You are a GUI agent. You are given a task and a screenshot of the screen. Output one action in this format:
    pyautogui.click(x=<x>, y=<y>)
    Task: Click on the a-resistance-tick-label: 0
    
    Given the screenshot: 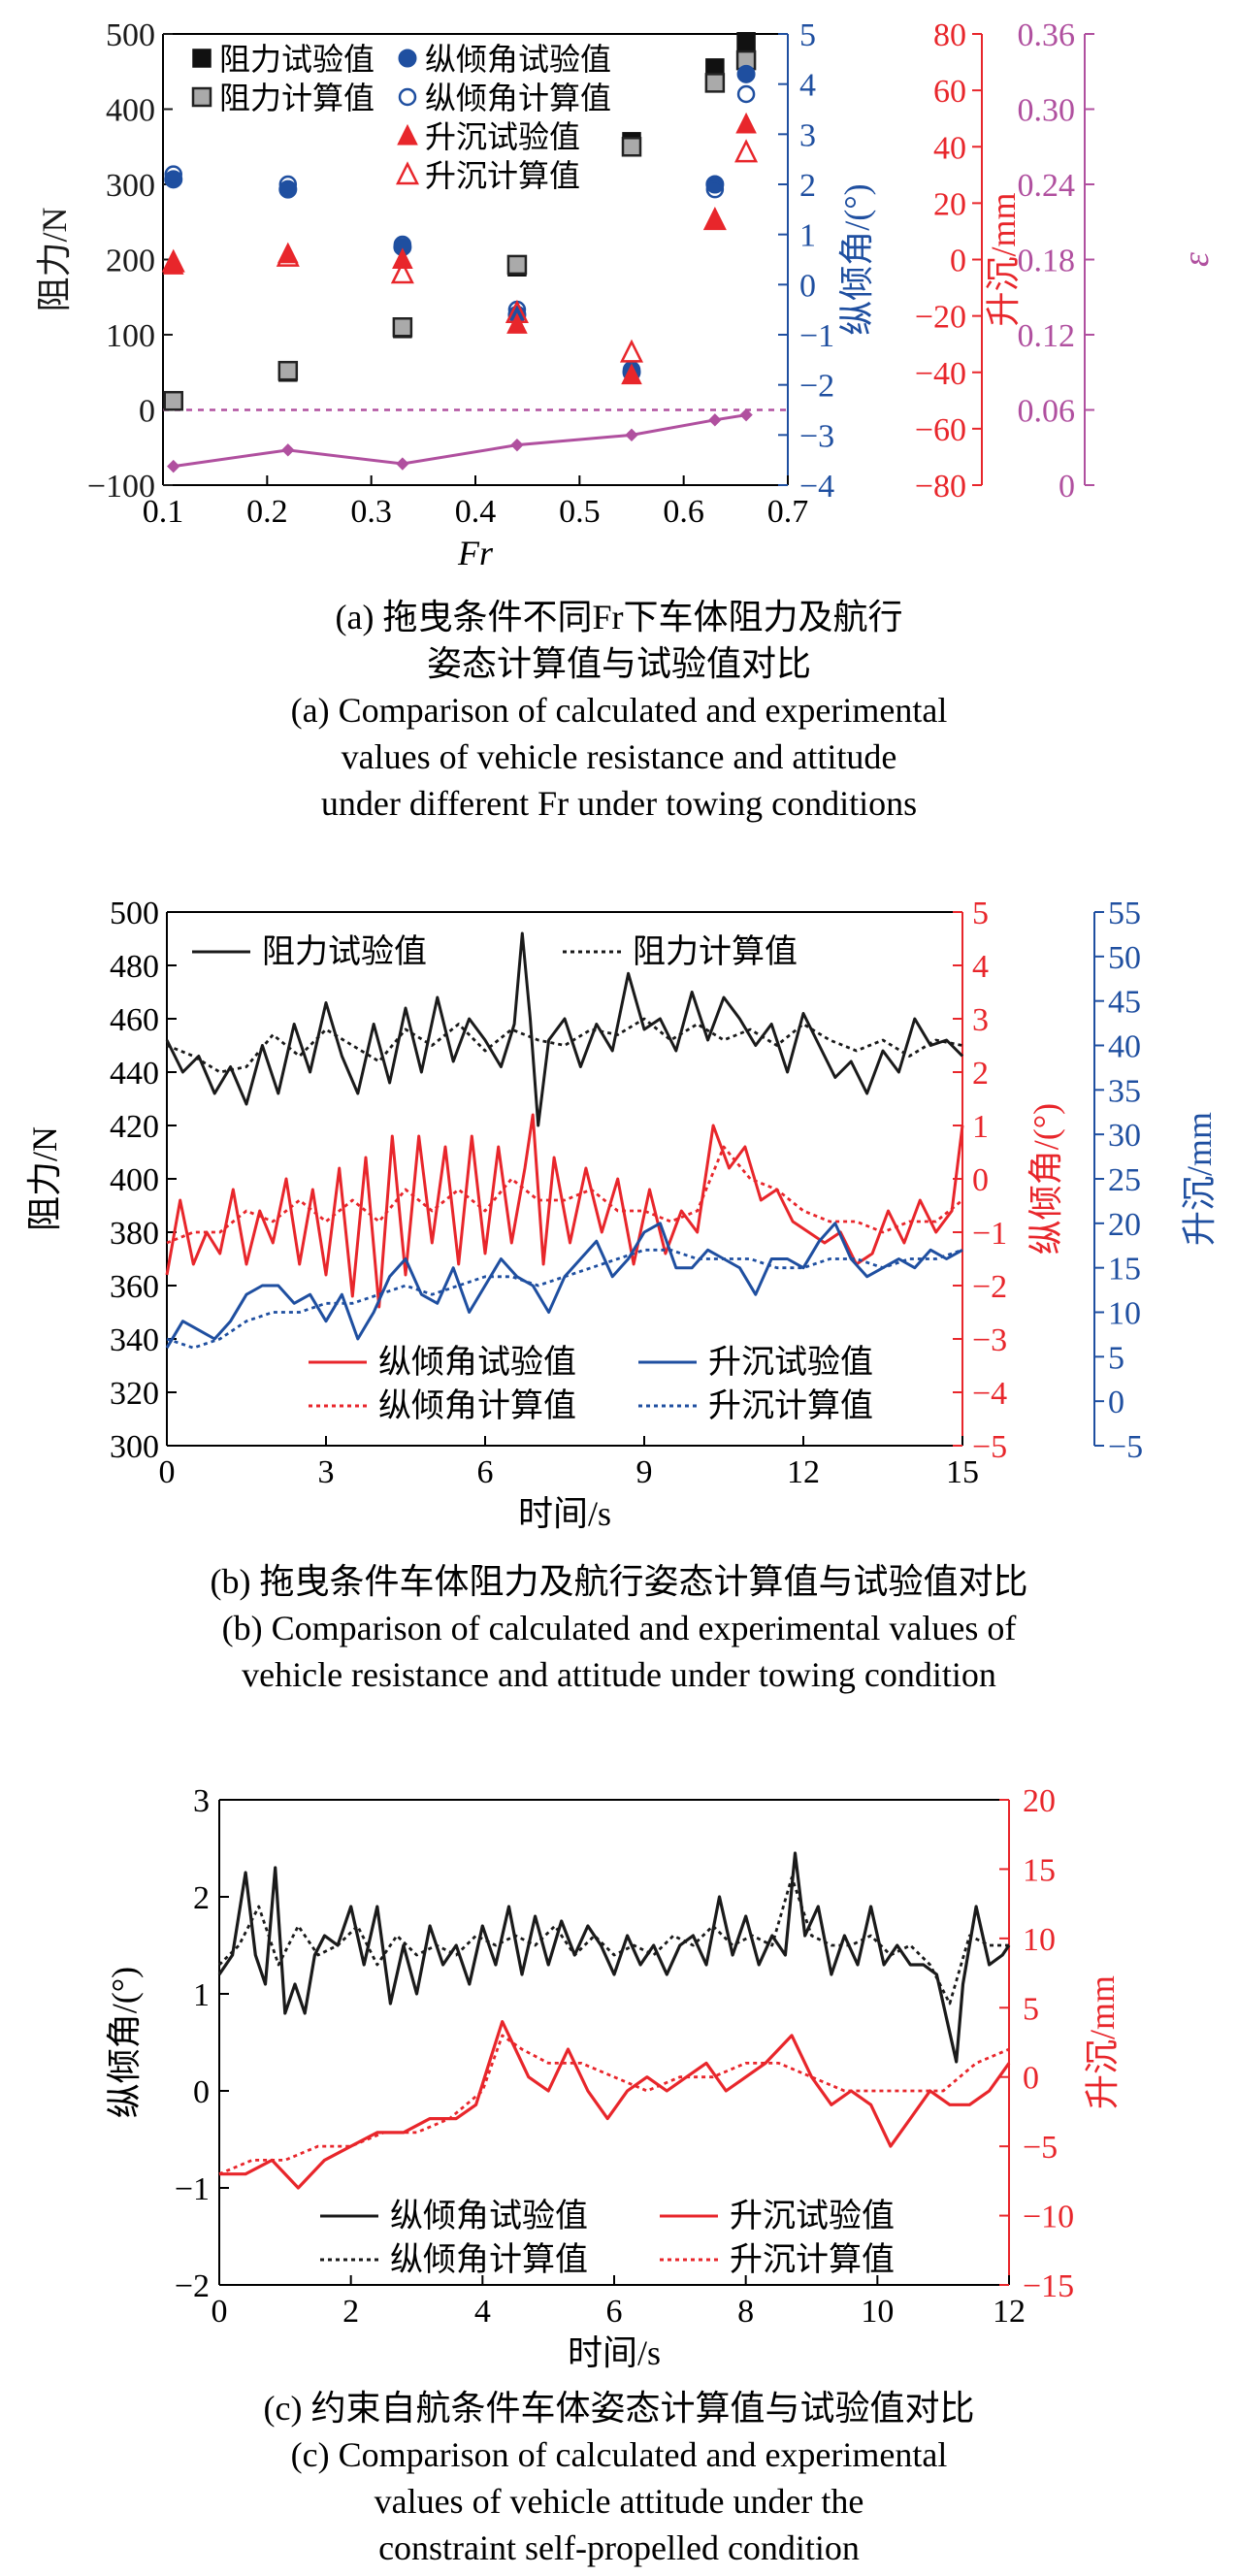 What is the action you would take?
    pyautogui.click(x=147, y=412)
    